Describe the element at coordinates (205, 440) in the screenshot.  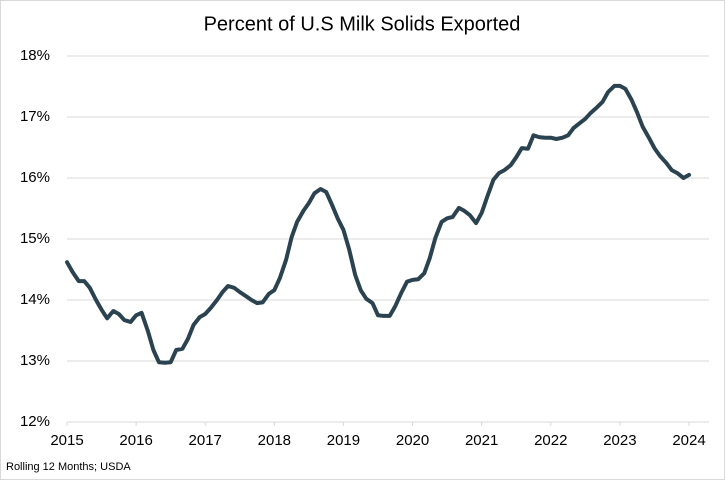
I see `x-tick-label: 2017` at that location.